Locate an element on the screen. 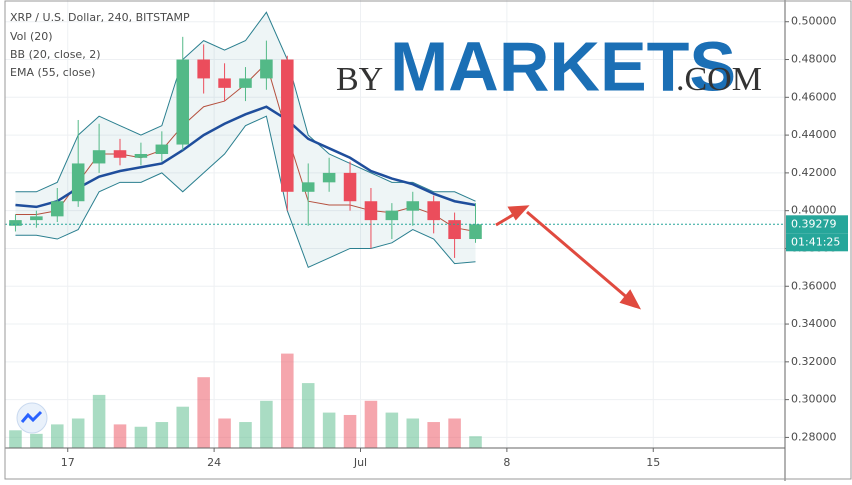 This screenshot has height=485, width=852. y-tick-label: 0.48000 is located at coordinates (814, 59).